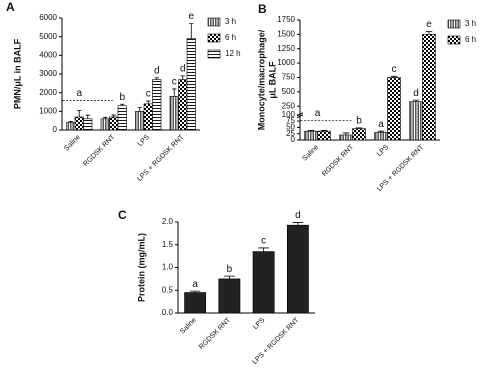 This screenshot has width=500, height=384. What do you see at coordinates (168, 267) in the screenshot?
I see `y-tick-label: 1.0` at bounding box center [168, 267].